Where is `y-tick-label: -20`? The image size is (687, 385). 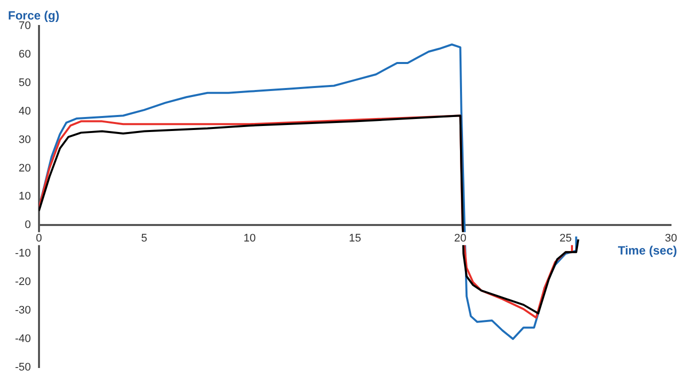
y-tick-label: -20 is located at coordinates (22, 282).